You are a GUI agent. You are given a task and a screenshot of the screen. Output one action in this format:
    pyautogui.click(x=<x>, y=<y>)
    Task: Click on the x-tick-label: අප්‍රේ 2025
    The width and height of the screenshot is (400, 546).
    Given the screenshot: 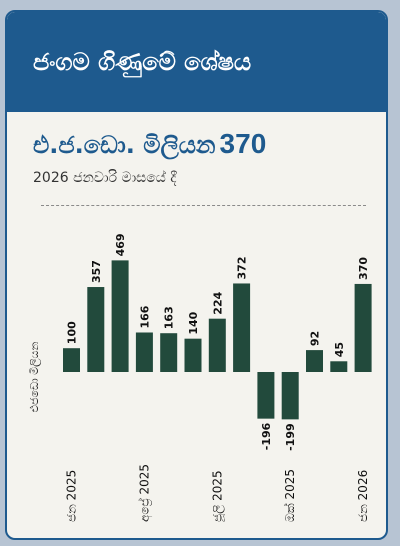 What is the action you would take?
    pyautogui.click(x=144, y=493)
    